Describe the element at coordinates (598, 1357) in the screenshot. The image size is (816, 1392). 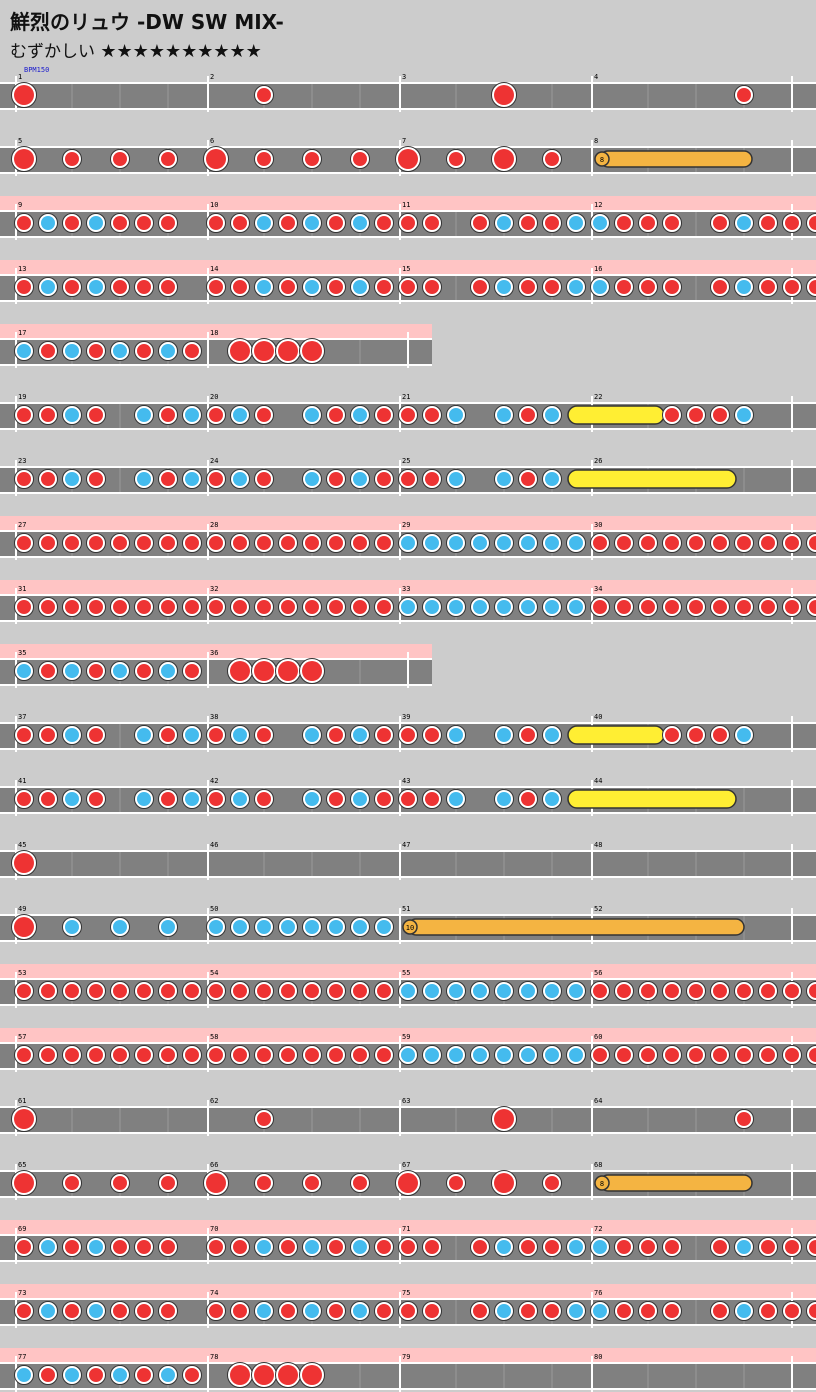
I see `bar-number: 80` at that location.